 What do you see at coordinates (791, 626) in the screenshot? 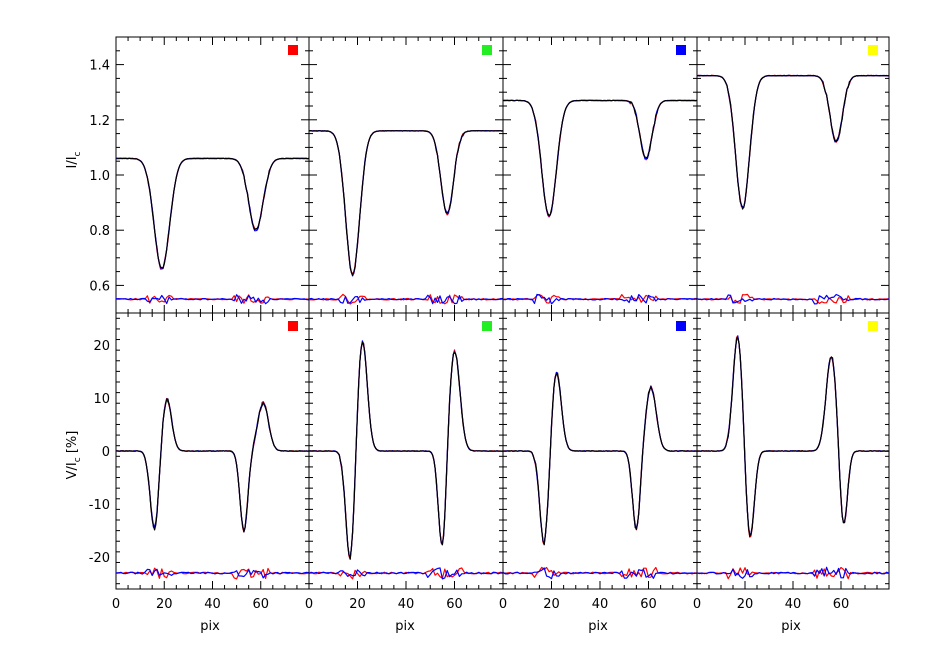
I see `xlabel-4: pix` at bounding box center [791, 626].